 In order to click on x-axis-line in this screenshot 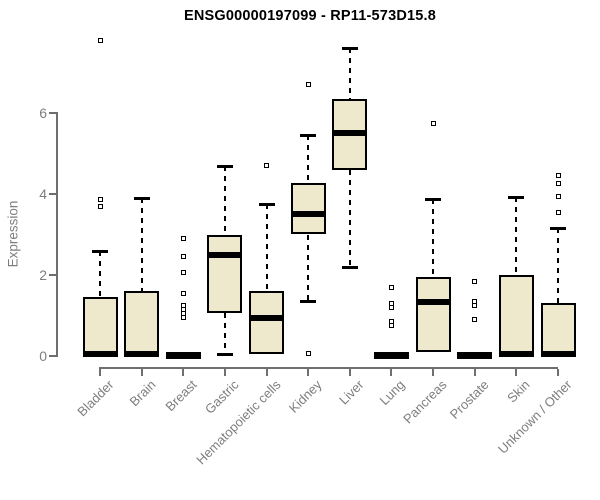, I will do `click(328, 368)`.